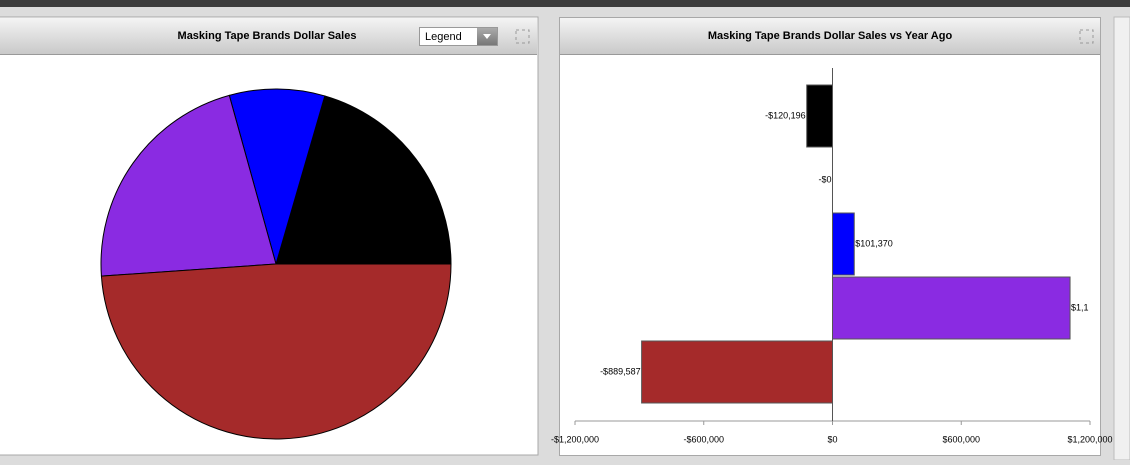 The width and height of the screenshot is (1130, 465). I want to click on panel-header, so click(830, 36).